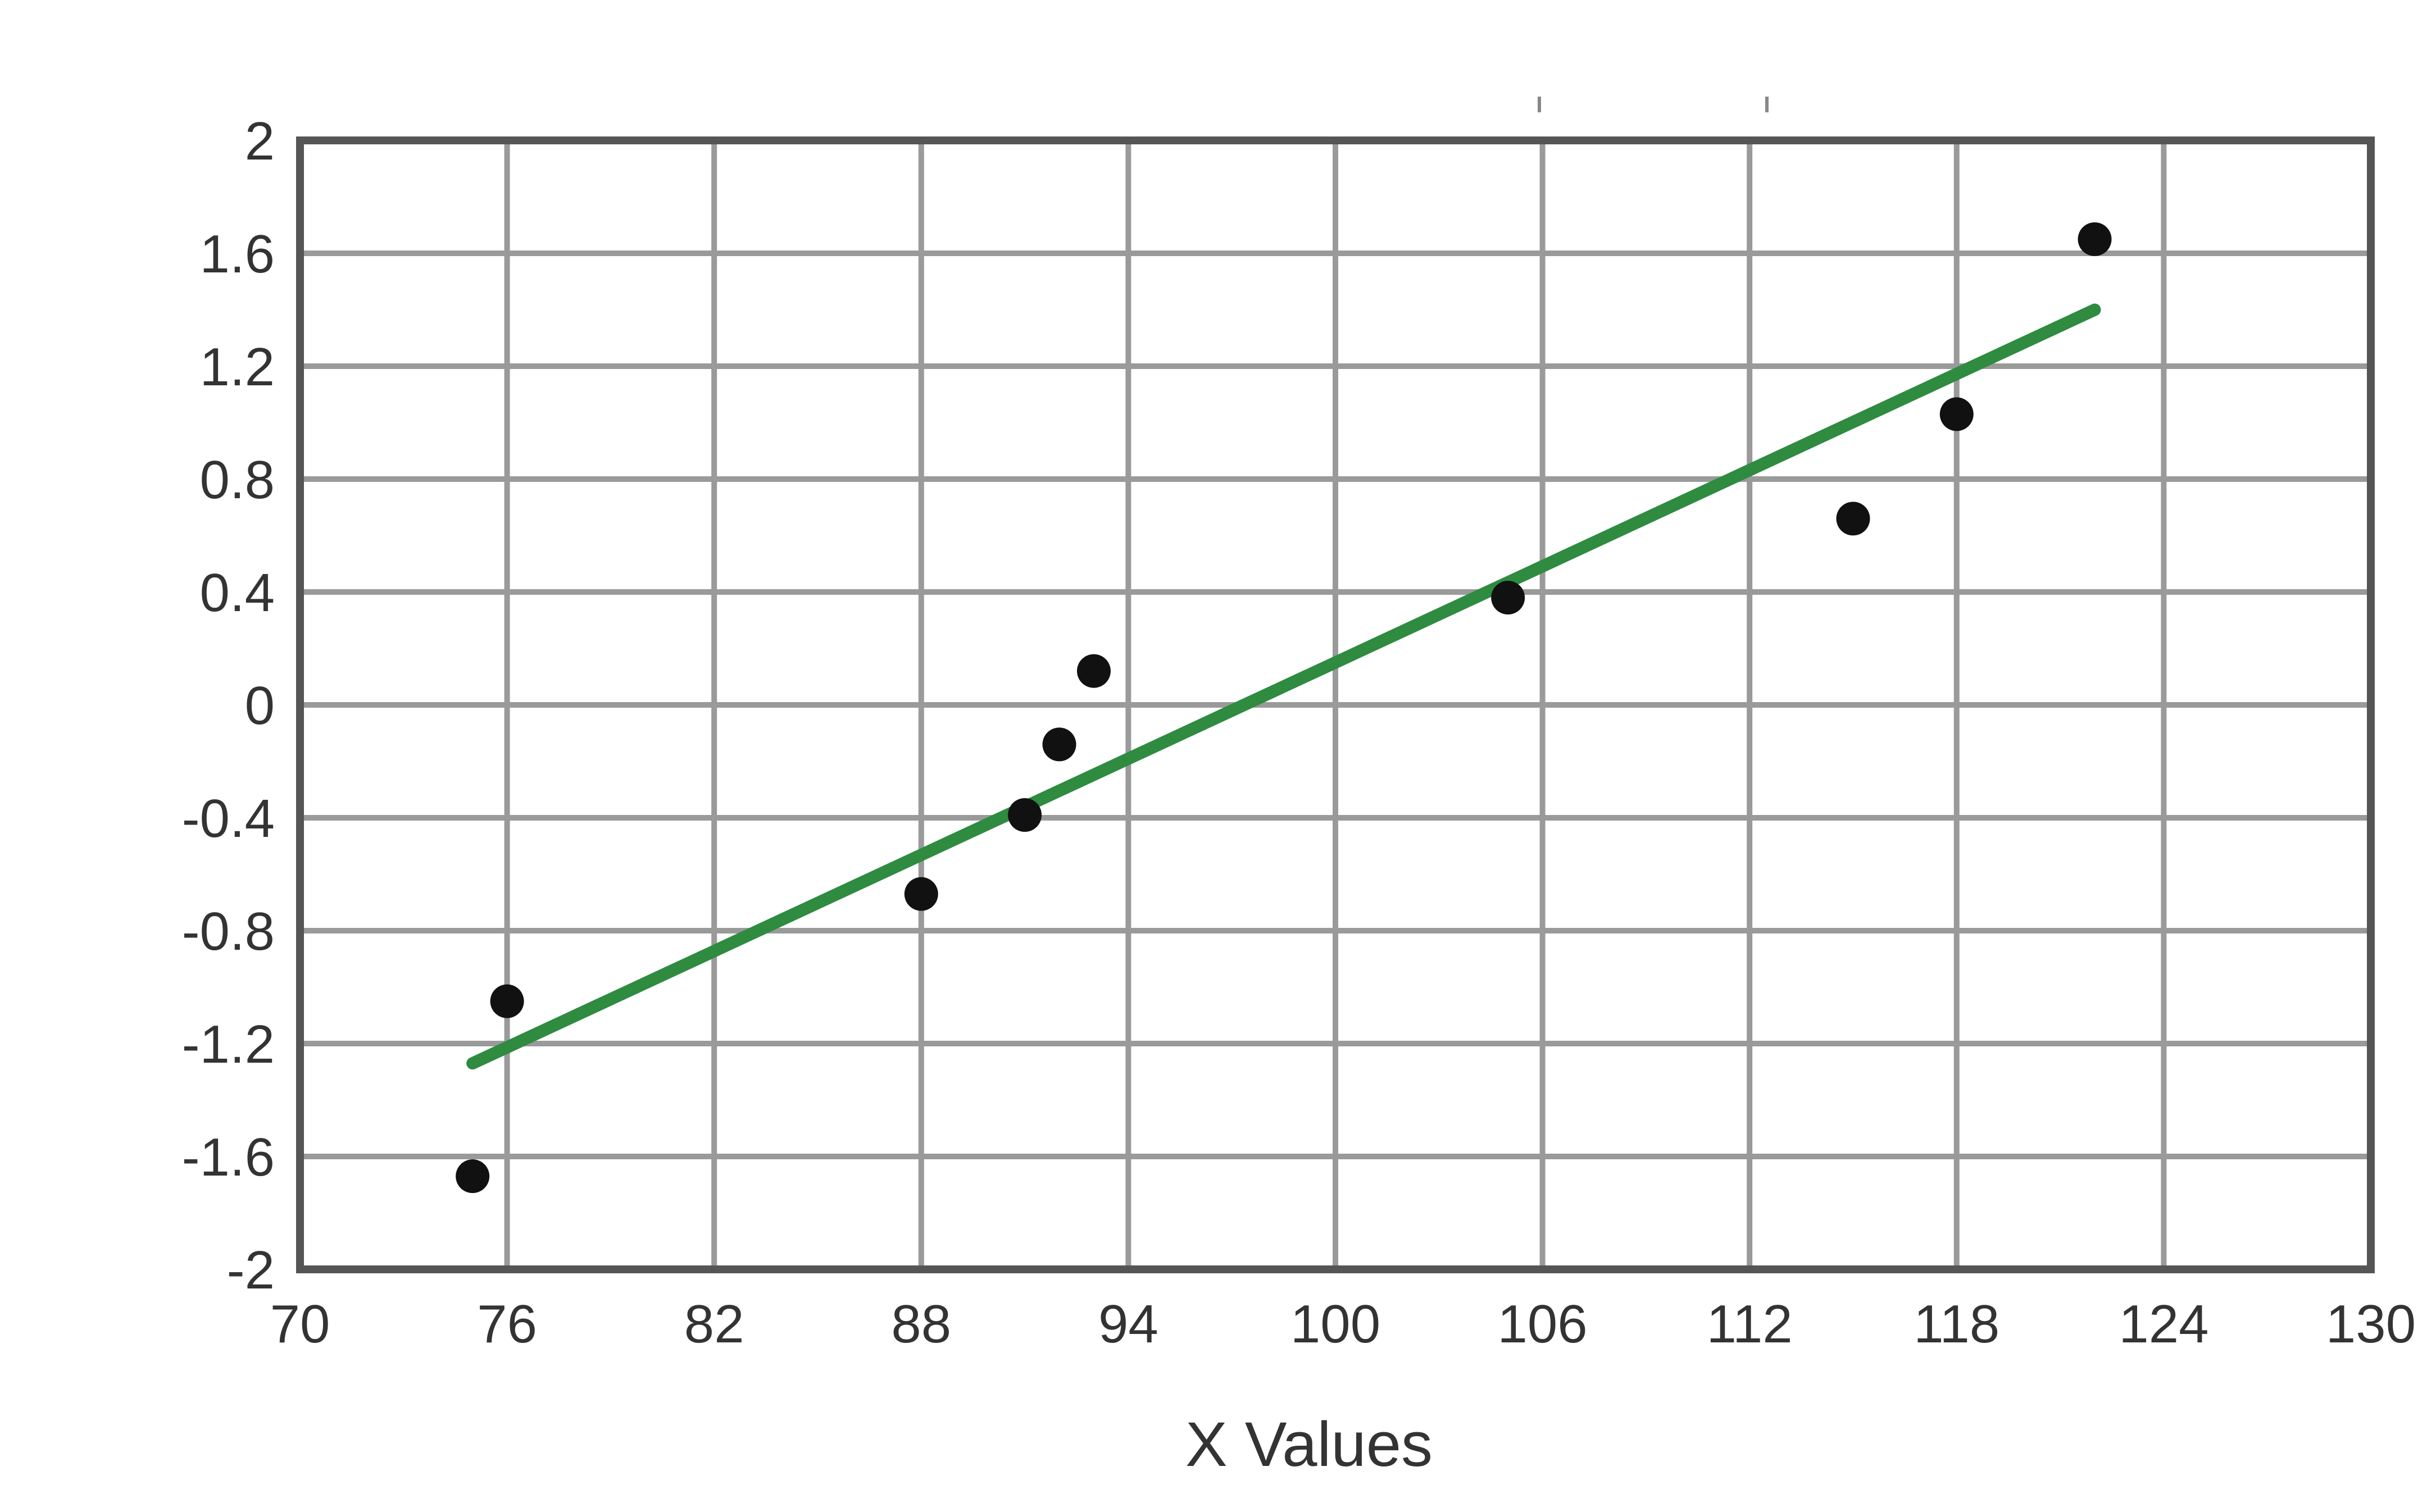 The height and width of the screenshot is (1512, 2427). What do you see at coordinates (1309, 1444) in the screenshot?
I see `x-axis-title: X Values` at bounding box center [1309, 1444].